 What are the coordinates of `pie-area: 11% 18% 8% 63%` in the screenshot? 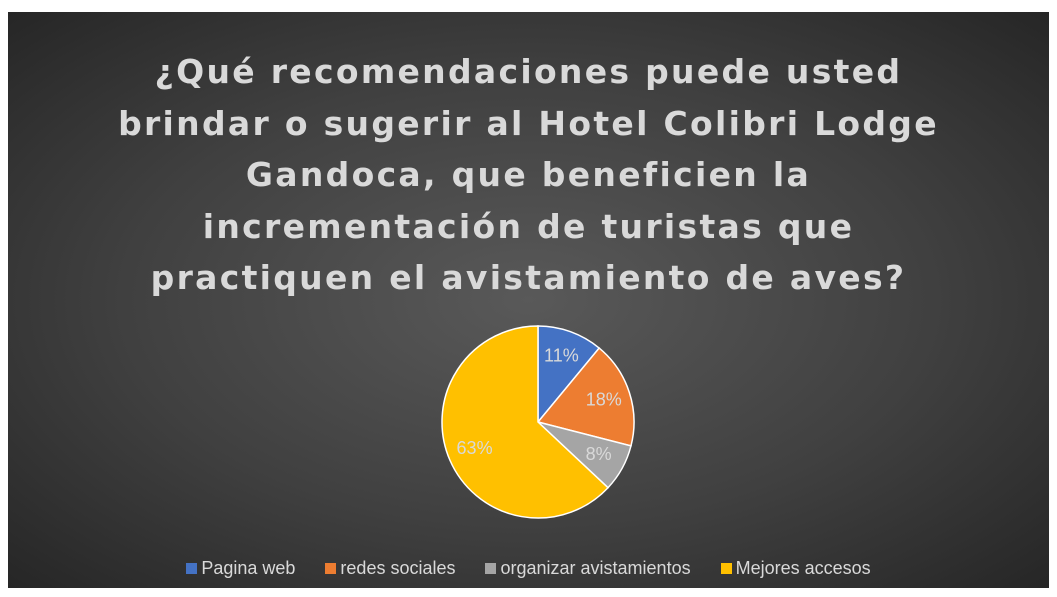 It's located at (538, 422).